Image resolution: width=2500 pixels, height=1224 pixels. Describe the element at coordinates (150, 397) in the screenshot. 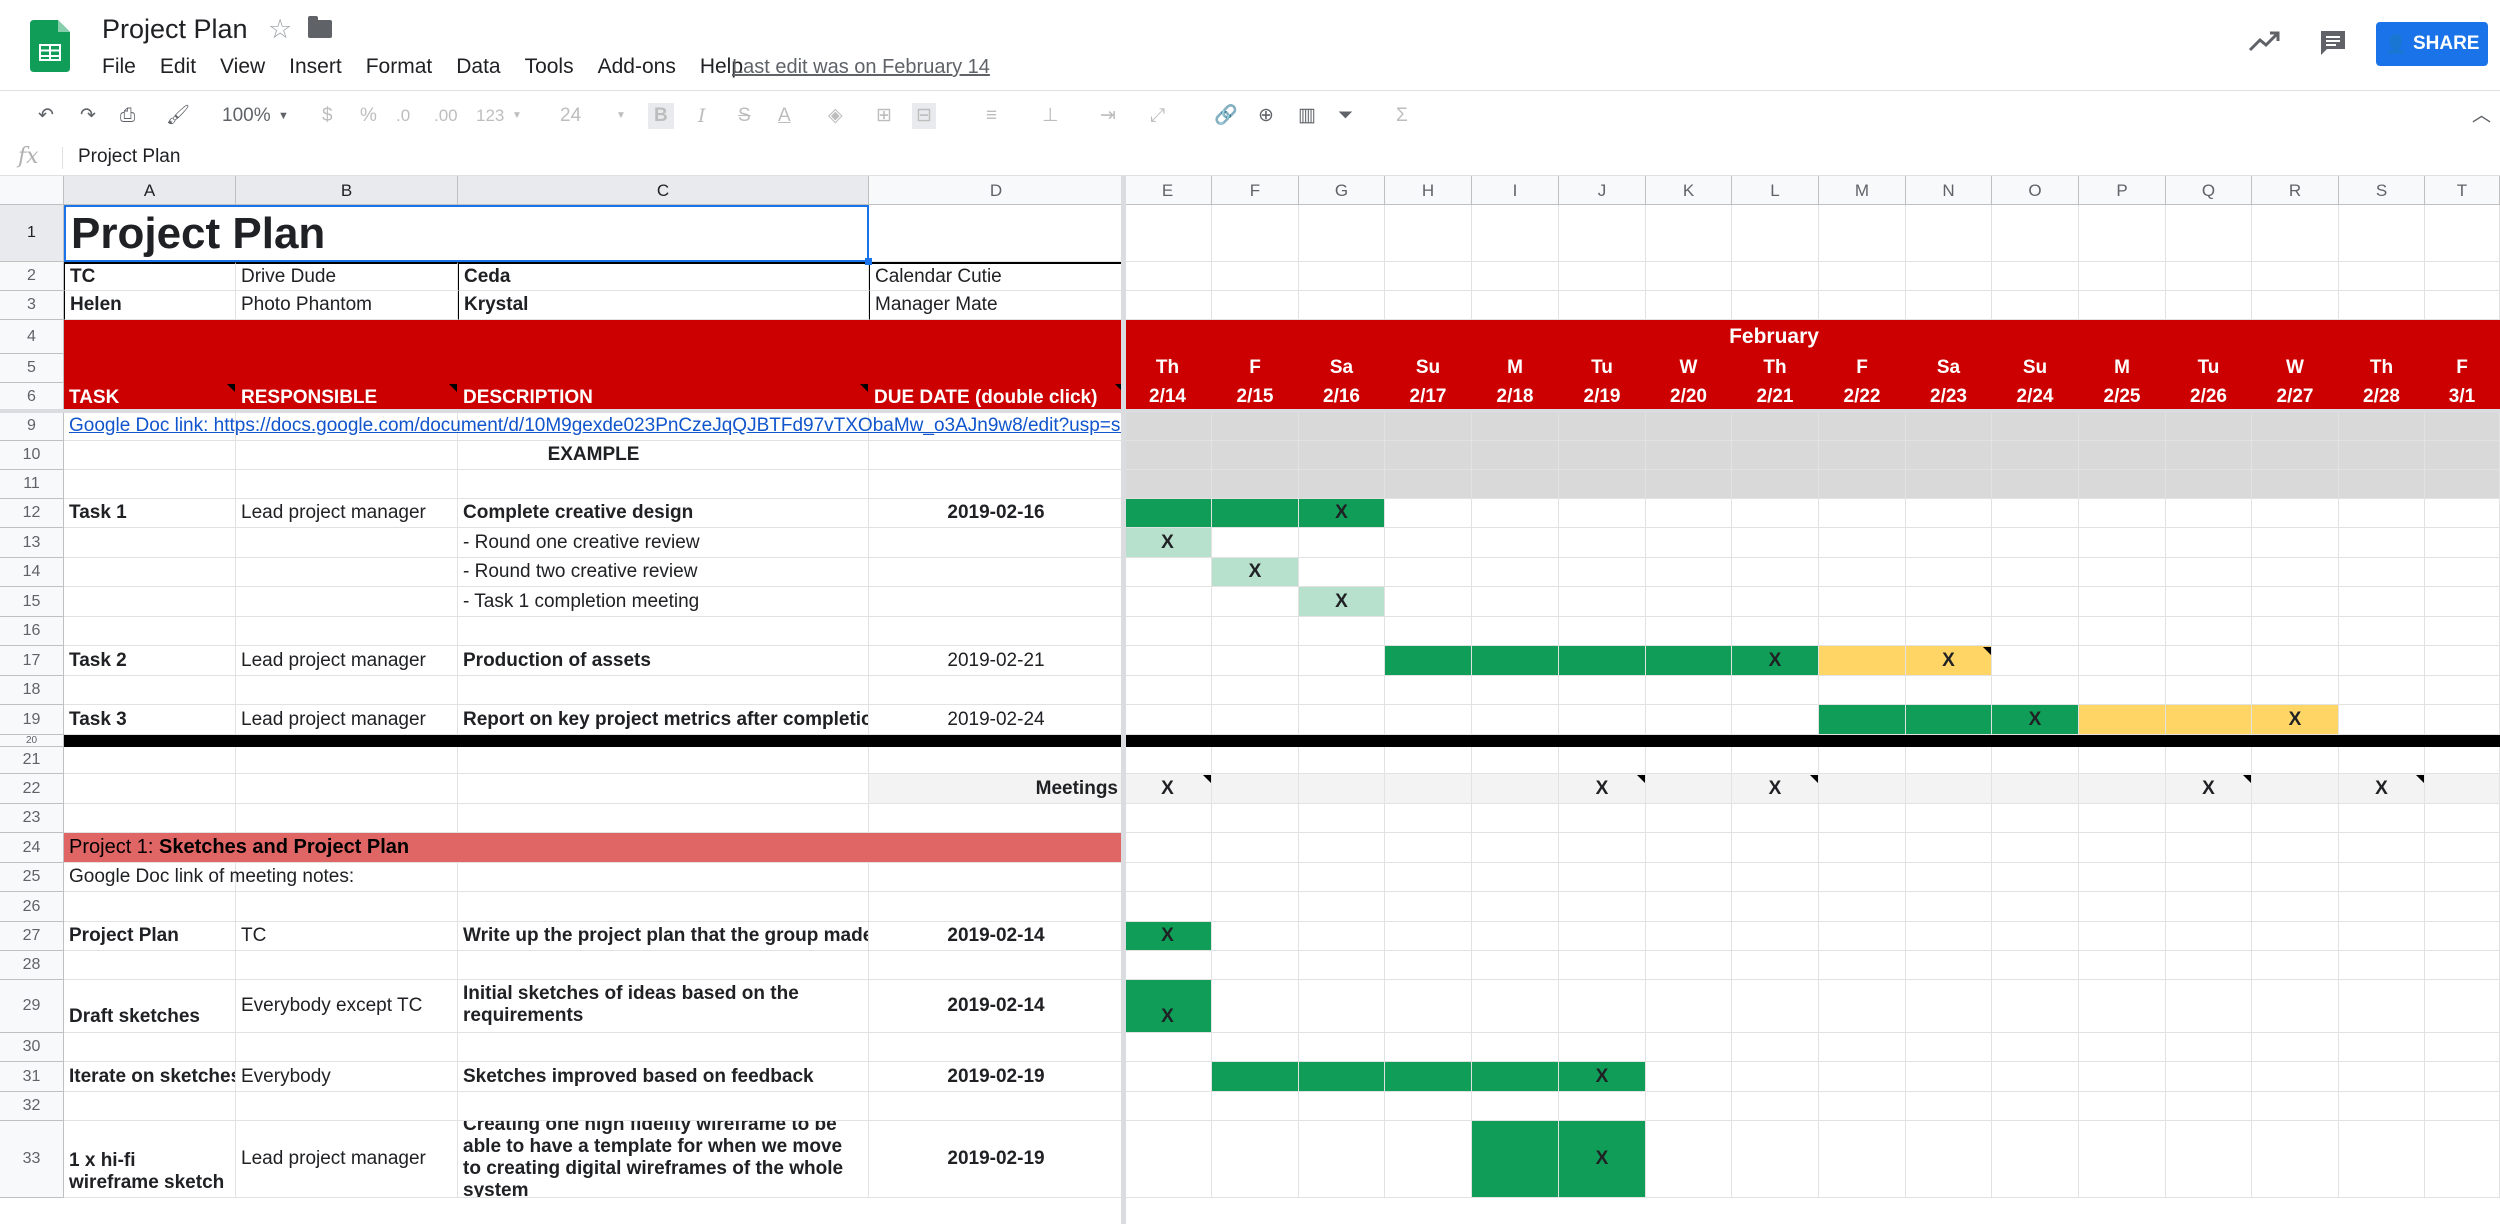

I see `task-column-header: TASK` at that location.